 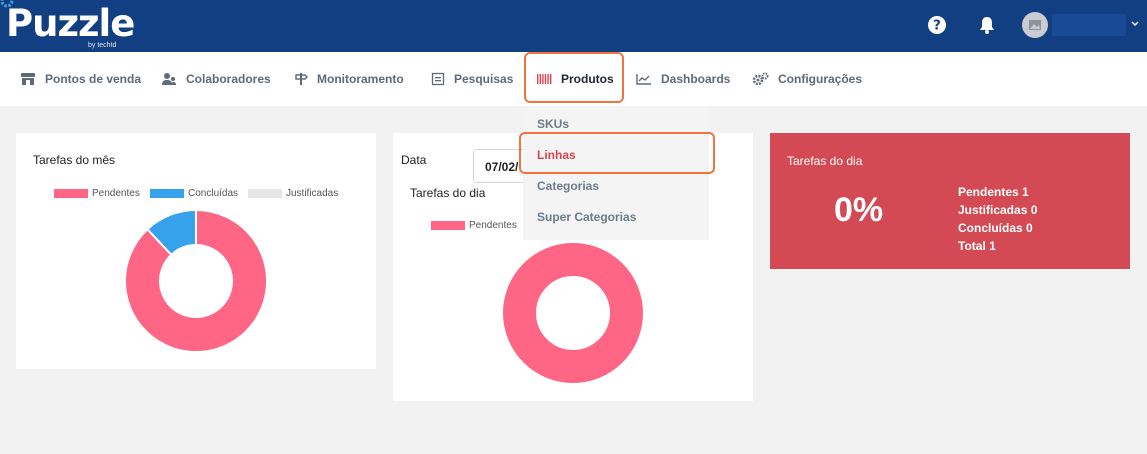 I want to click on user-menu-name, so click(x=1089, y=25).